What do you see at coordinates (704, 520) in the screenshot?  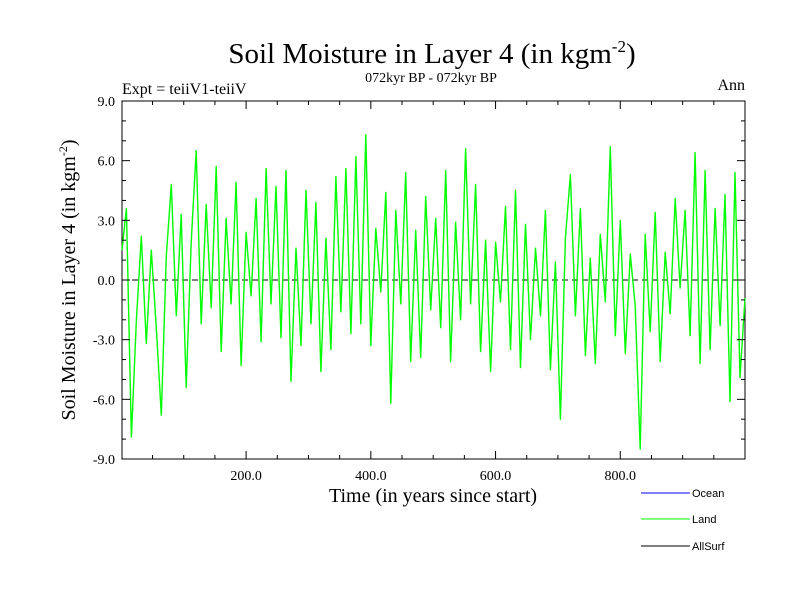 I see `legend-label-land: Land` at bounding box center [704, 520].